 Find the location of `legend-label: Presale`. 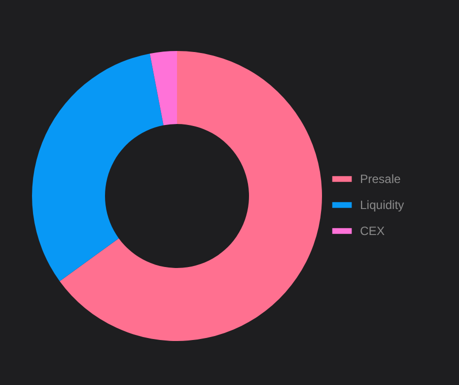

legend-label: Presale is located at coordinates (381, 179).